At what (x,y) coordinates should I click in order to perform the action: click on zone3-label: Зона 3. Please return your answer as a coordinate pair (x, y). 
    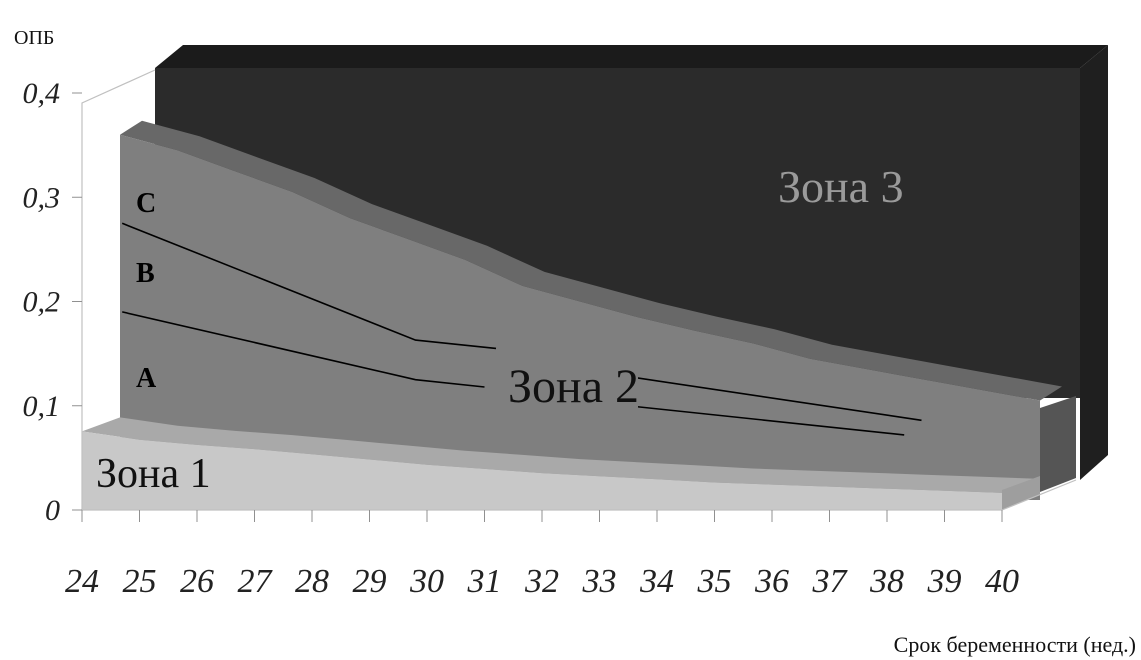
    Looking at the image, I should click on (841, 186).